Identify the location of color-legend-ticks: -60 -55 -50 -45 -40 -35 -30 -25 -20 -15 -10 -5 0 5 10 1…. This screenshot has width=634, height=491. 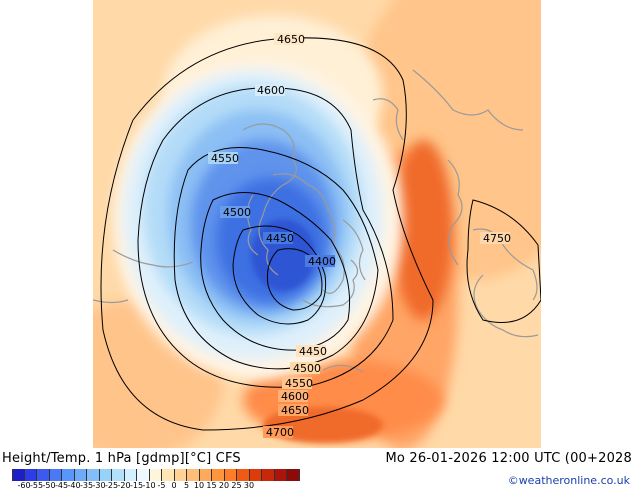
(192, 486).